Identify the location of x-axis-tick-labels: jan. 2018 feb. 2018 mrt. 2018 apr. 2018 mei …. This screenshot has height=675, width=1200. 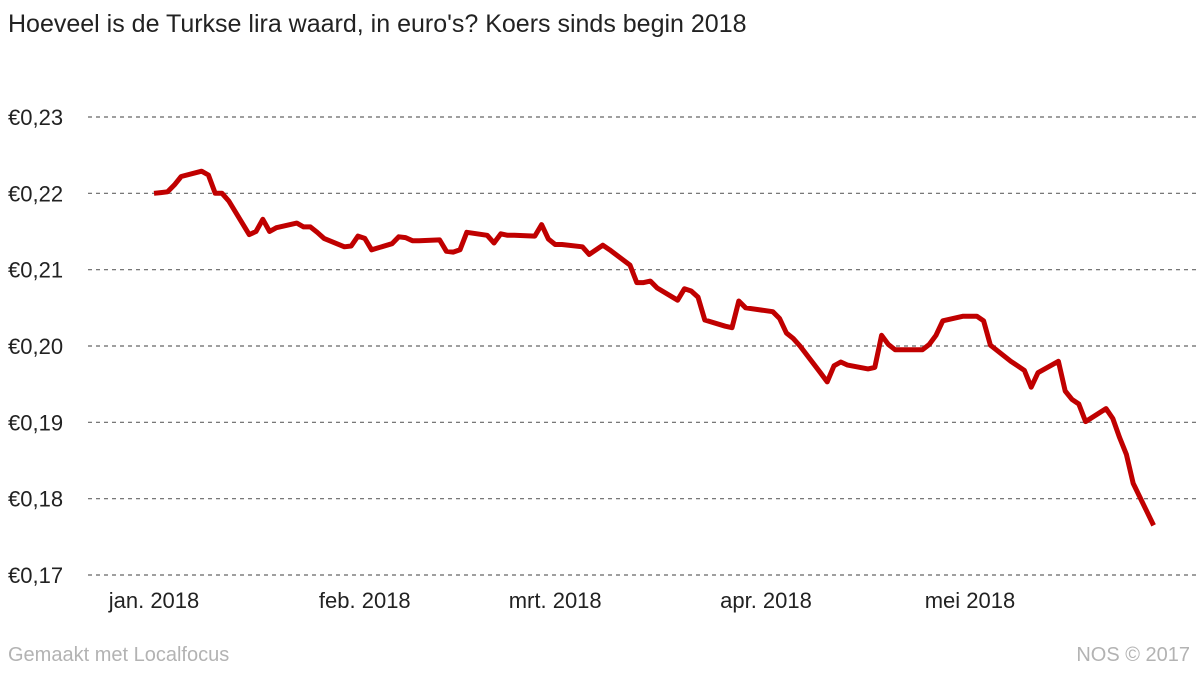
(562, 600).